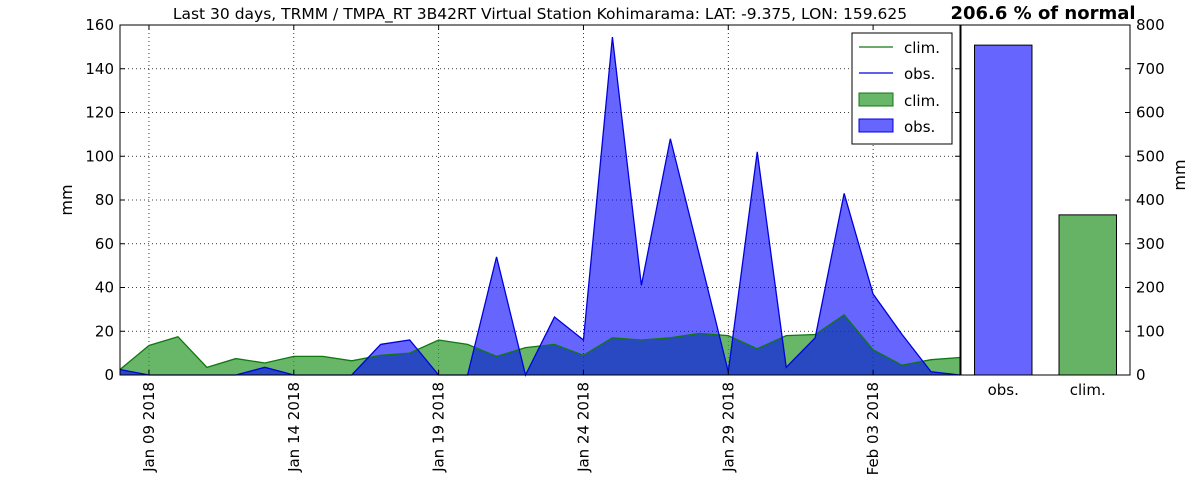 The image size is (1200, 504). What do you see at coordinates (1150, 331) in the screenshot?
I see `bar-y-tick-label: 100` at bounding box center [1150, 331].